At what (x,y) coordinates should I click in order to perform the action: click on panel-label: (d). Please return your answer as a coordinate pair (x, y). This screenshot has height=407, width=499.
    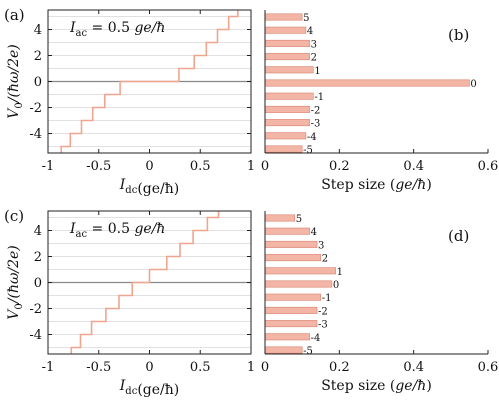
    Looking at the image, I should click on (458, 236).